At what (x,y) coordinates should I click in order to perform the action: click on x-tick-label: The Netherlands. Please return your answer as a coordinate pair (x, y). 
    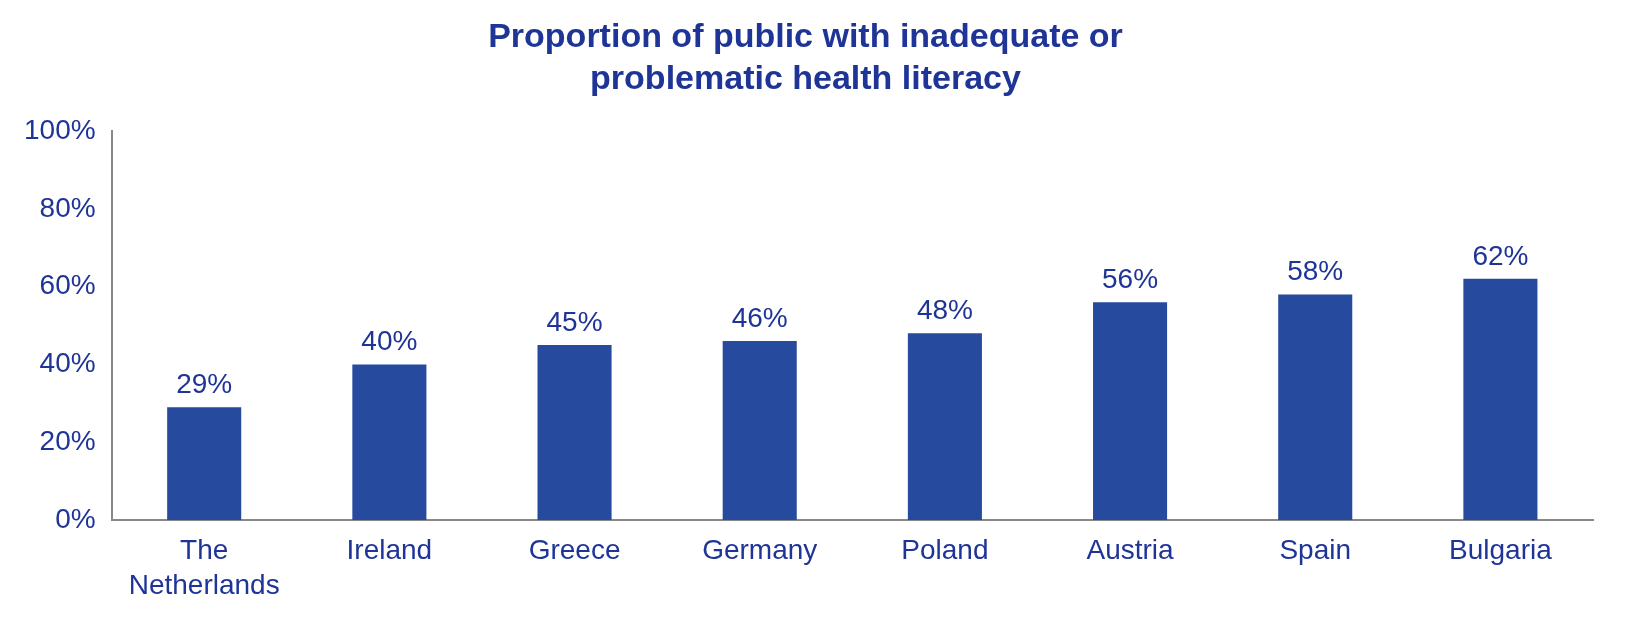
    Looking at the image, I should click on (204, 567).